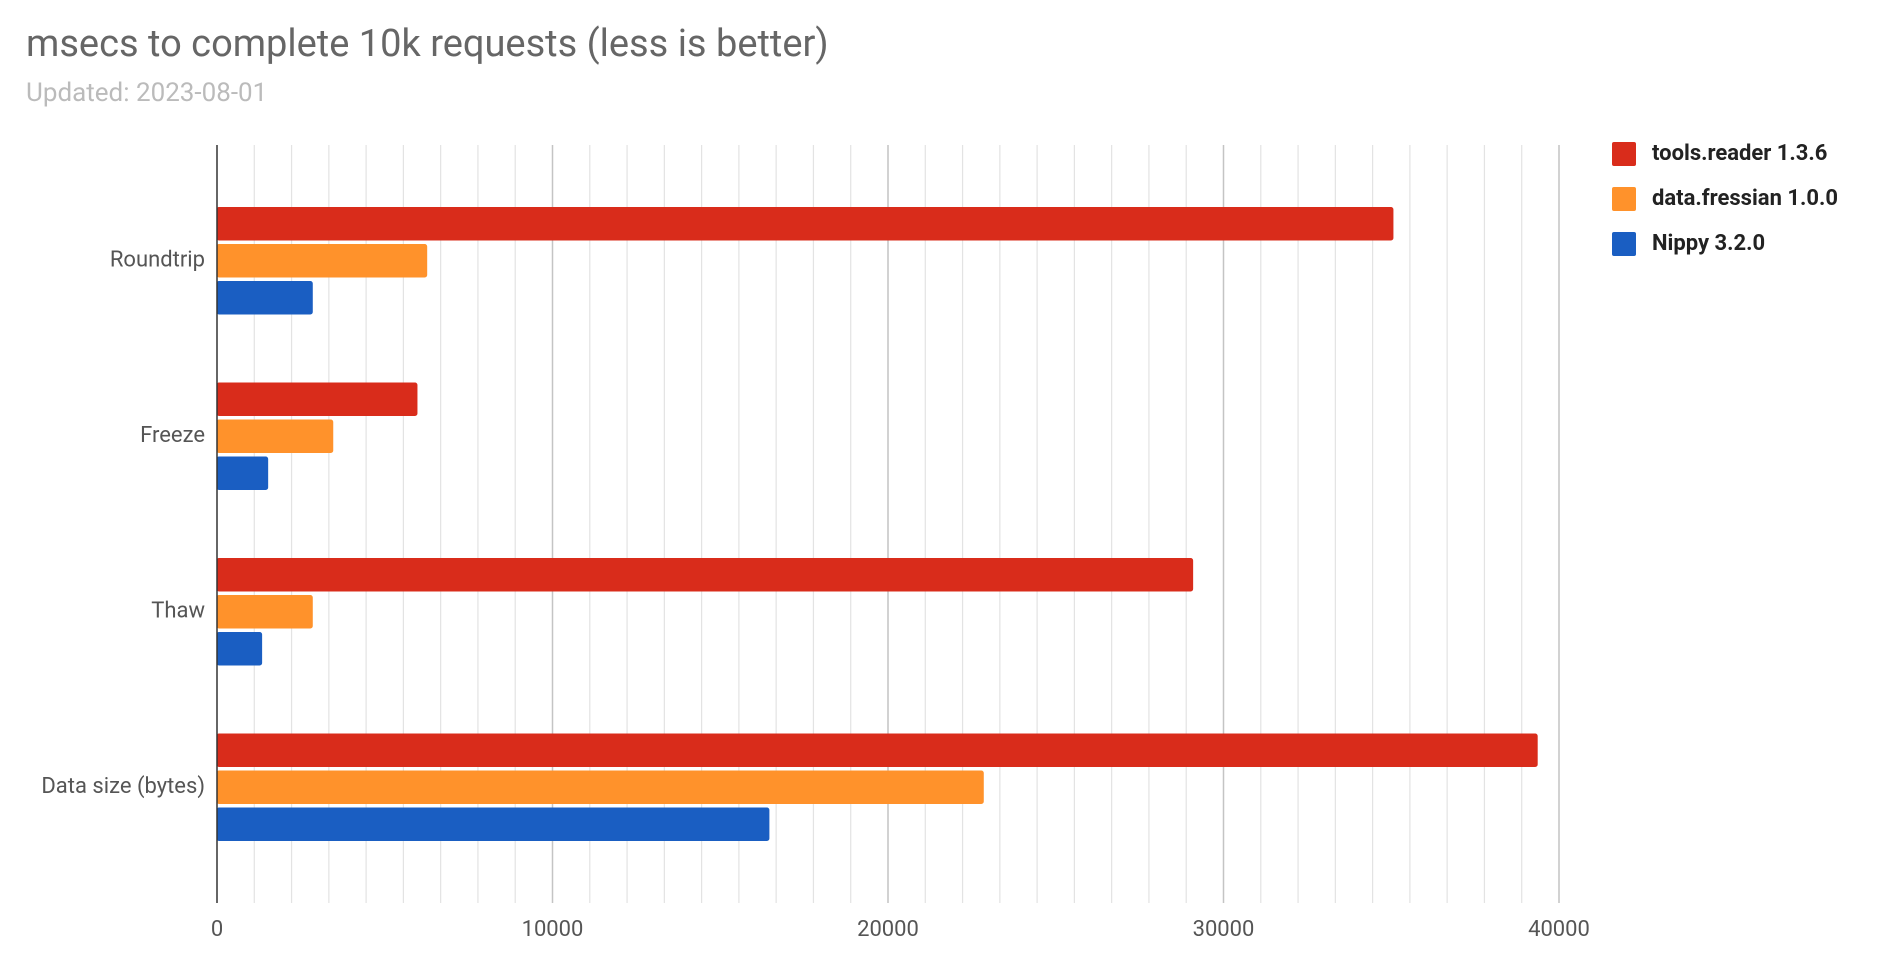 This screenshot has height=972, width=1884. Describe the element at coordinates (157, 260) in the screenshot. I see `y-tick-label: Roundtrip` at that location.